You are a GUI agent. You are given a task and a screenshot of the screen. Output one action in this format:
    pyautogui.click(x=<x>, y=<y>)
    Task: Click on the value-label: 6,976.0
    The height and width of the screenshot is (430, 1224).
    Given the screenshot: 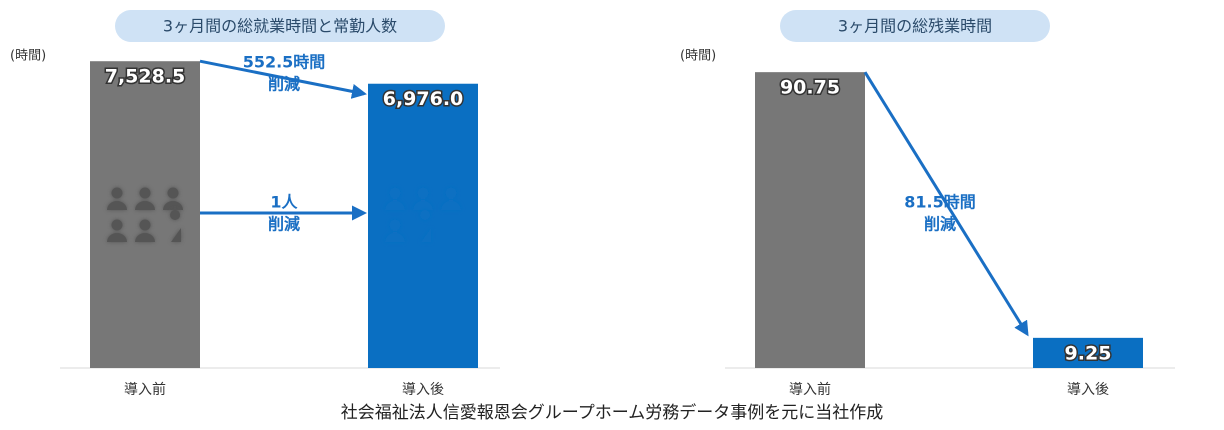 What is the action you would take?
    pyautogui.click(x=423, y=99)
    